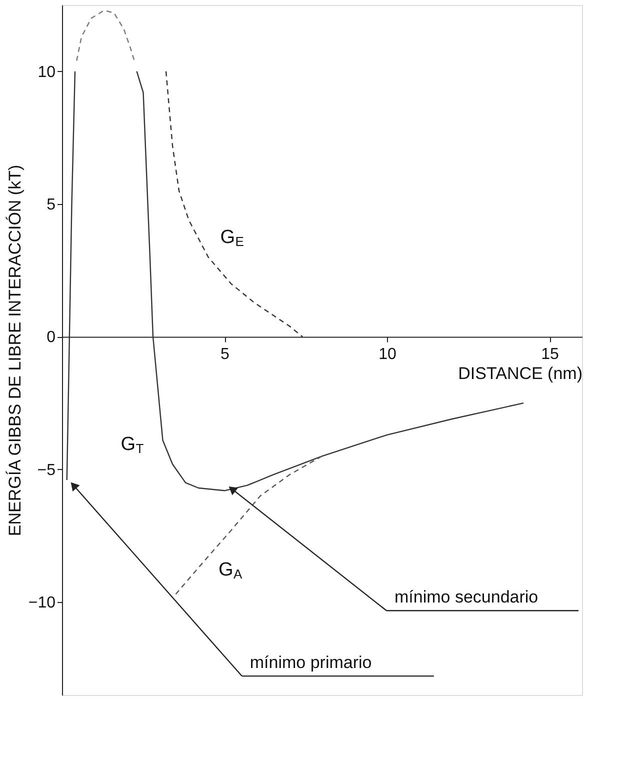 The width and height of the screenshot is (641, 764). I want to click on x-tick-label: 5, so click(225, 355).